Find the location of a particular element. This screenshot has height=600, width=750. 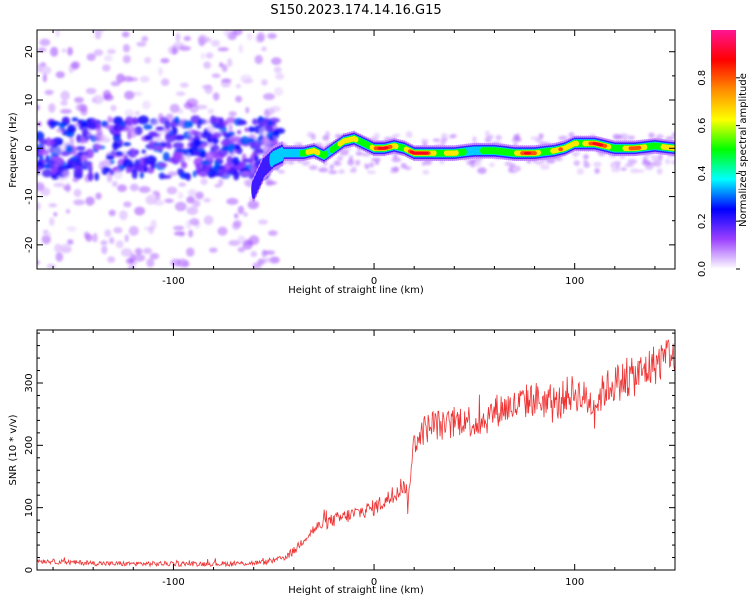

colorbar-tick-label: 0.0 is located at coordinates (702, 269).